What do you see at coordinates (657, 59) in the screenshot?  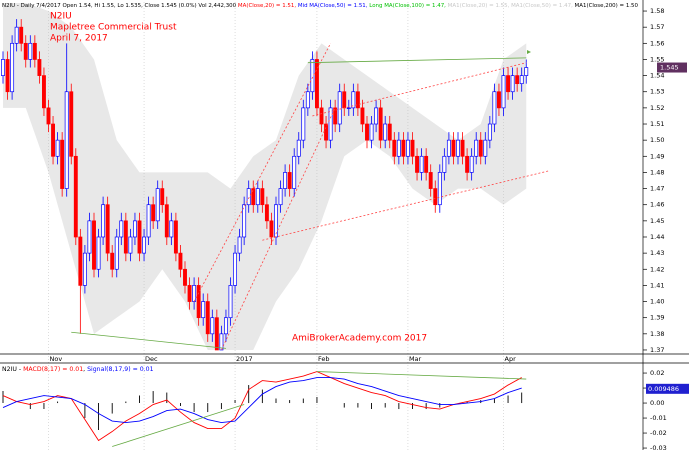 I see `y-tick-label: 1.55` at bounding box center [657, 59].